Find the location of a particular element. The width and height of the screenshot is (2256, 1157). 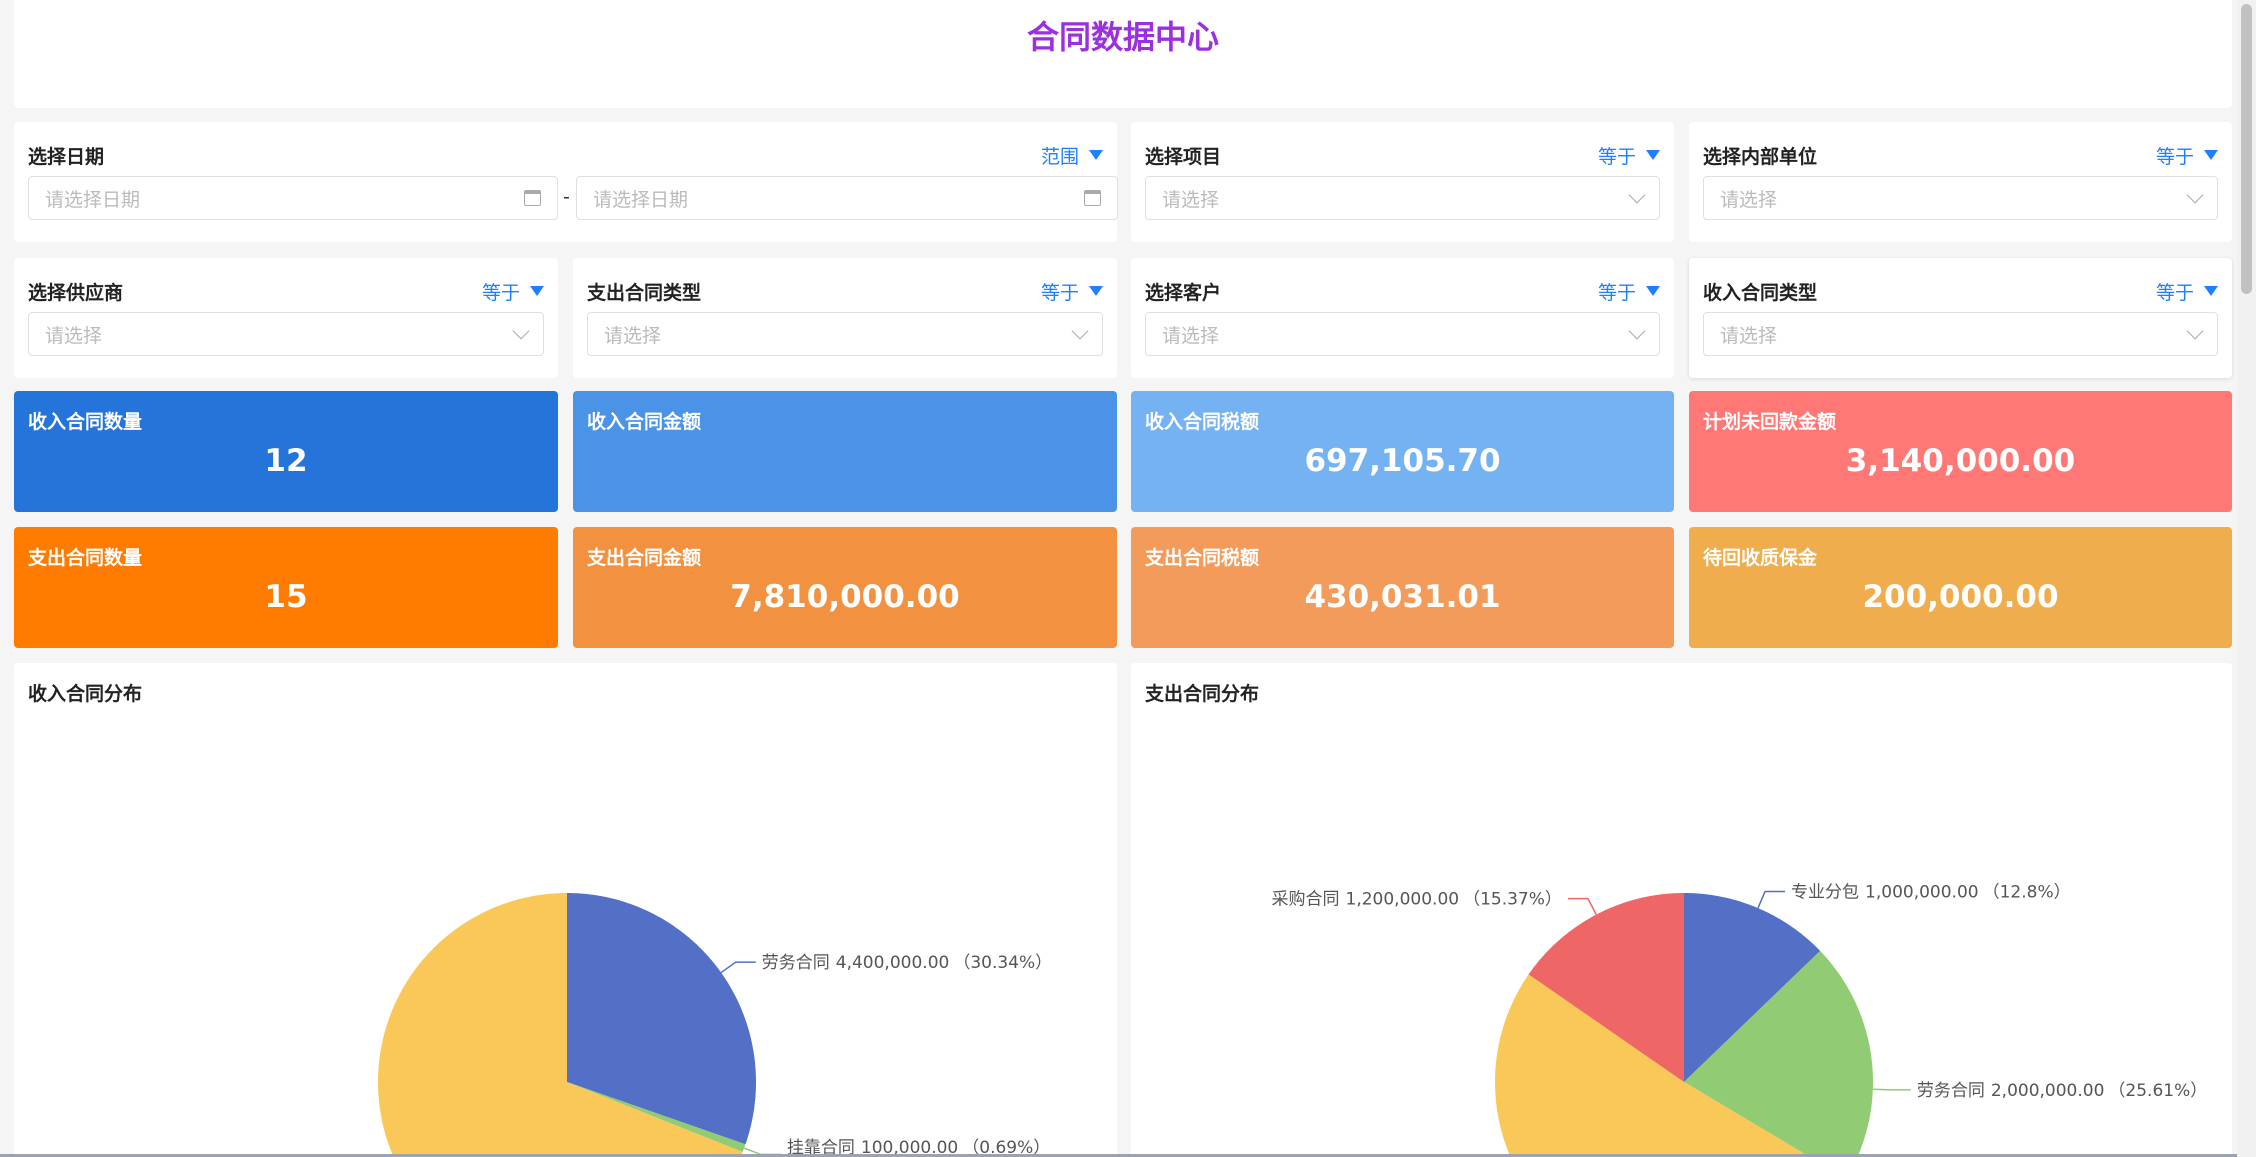

stat-card: 支出合同税额 430,031.01 is located at coordinates (1402, 587).